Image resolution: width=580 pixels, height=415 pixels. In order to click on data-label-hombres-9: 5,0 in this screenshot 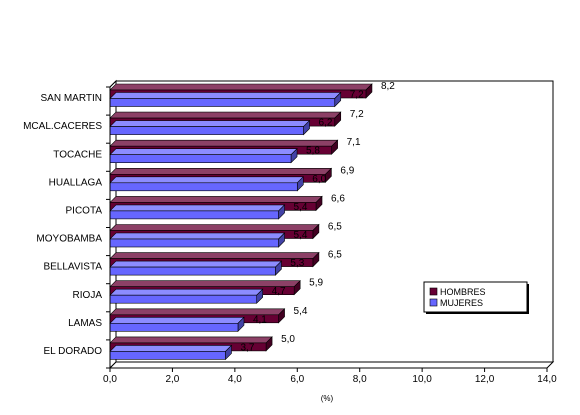, I will do `click(288, 339)`.